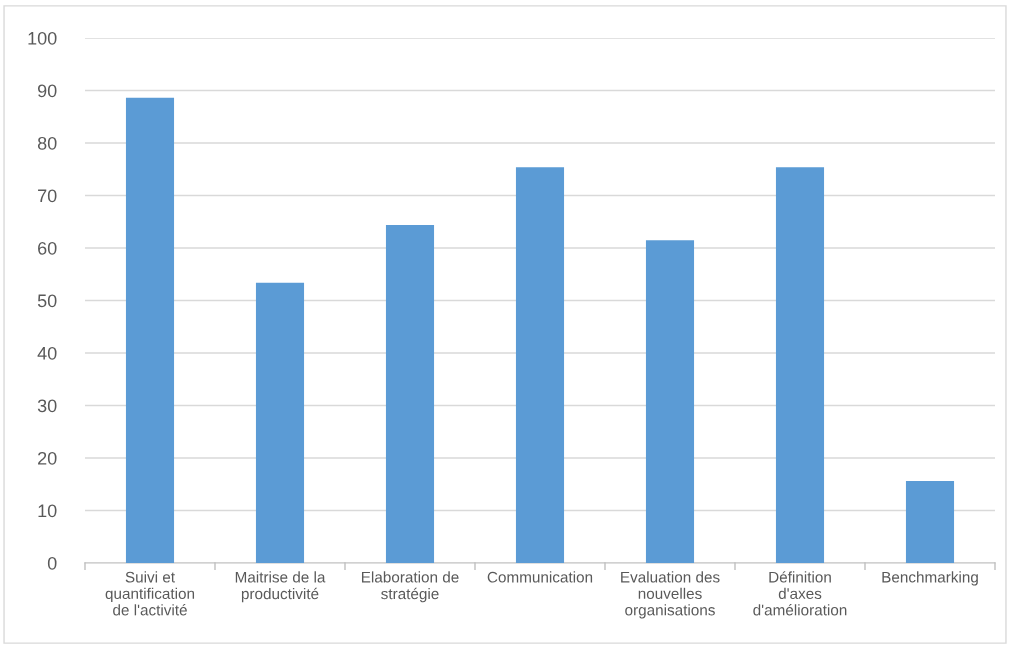 The height and width of the screenshot is (647, 1010). I want to click on y-tick-label: 0, so click(52, 563).